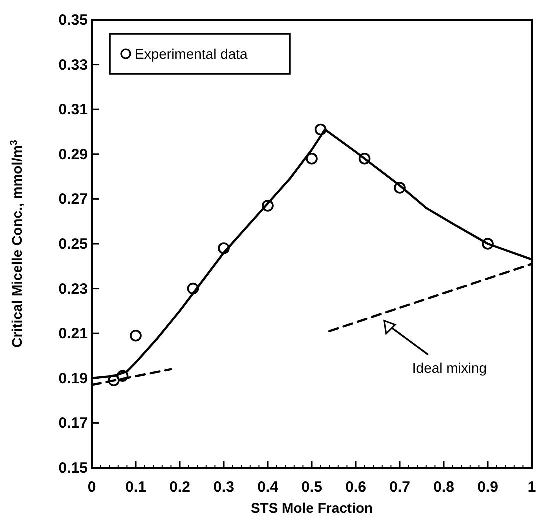  What do you see at coordinates (73, 155) in the screenshot?
I see `y-tick-label: 0.29` at bounding box center [73, 155].